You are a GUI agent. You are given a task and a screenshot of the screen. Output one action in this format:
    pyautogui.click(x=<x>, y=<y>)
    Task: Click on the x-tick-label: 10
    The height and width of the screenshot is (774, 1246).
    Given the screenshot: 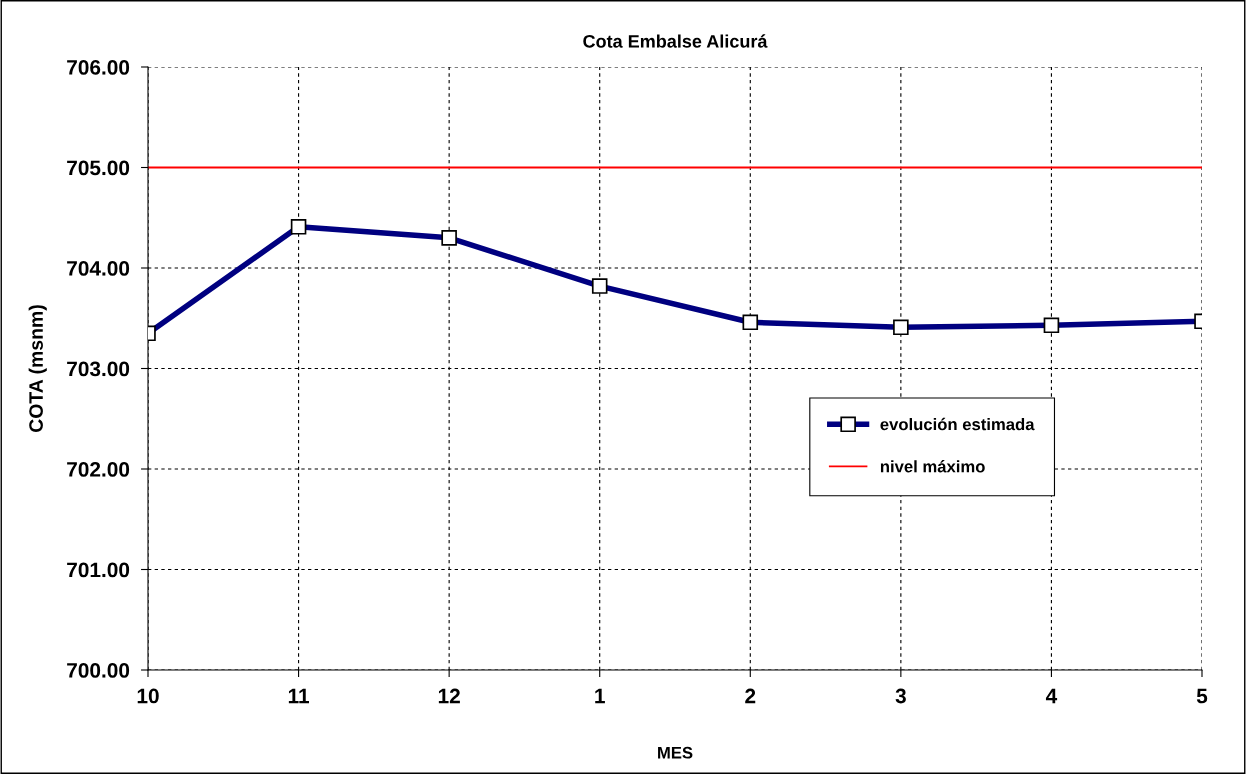 What is the action you would take?
    pyautogui.click(x=148, y=696)
    